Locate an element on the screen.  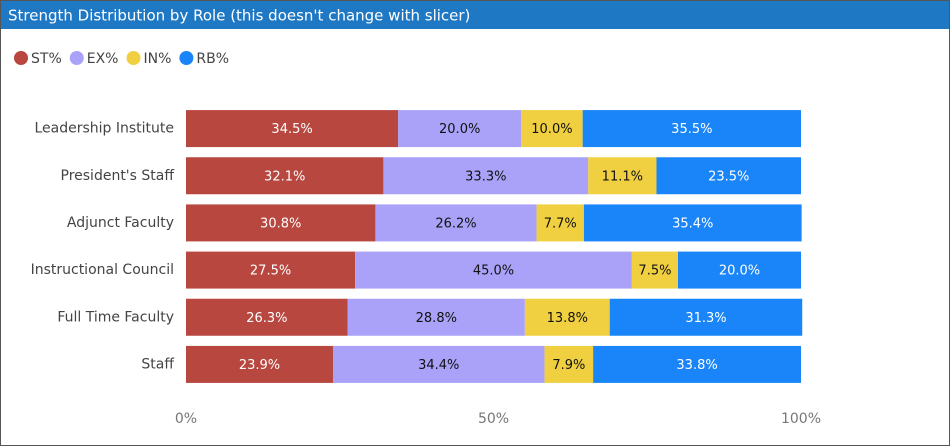
x-tick-label: 100% is located at coordinates (801, 419).